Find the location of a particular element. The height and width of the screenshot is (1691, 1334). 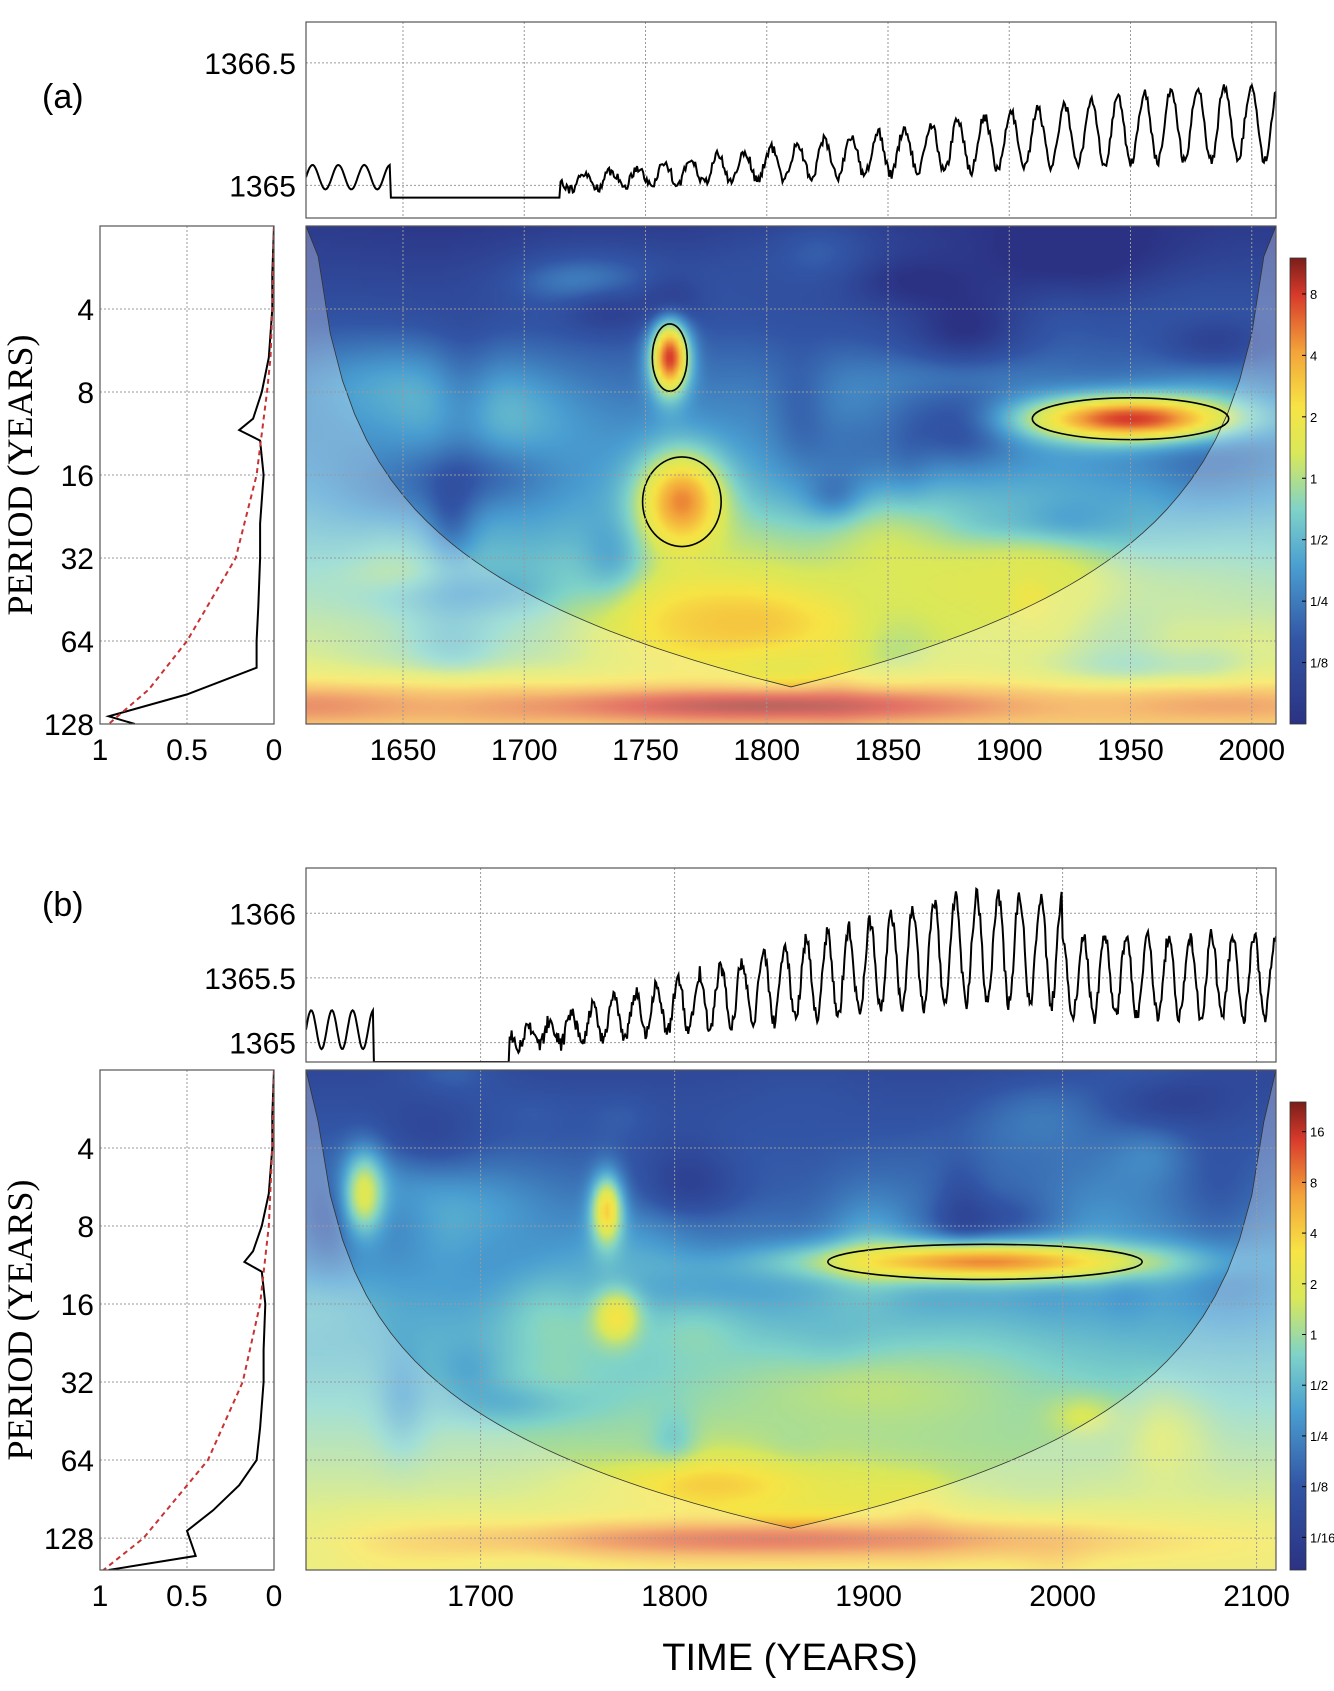

panel-a-top-series: 1365 1366.5 is located at coordinates (740, 120).